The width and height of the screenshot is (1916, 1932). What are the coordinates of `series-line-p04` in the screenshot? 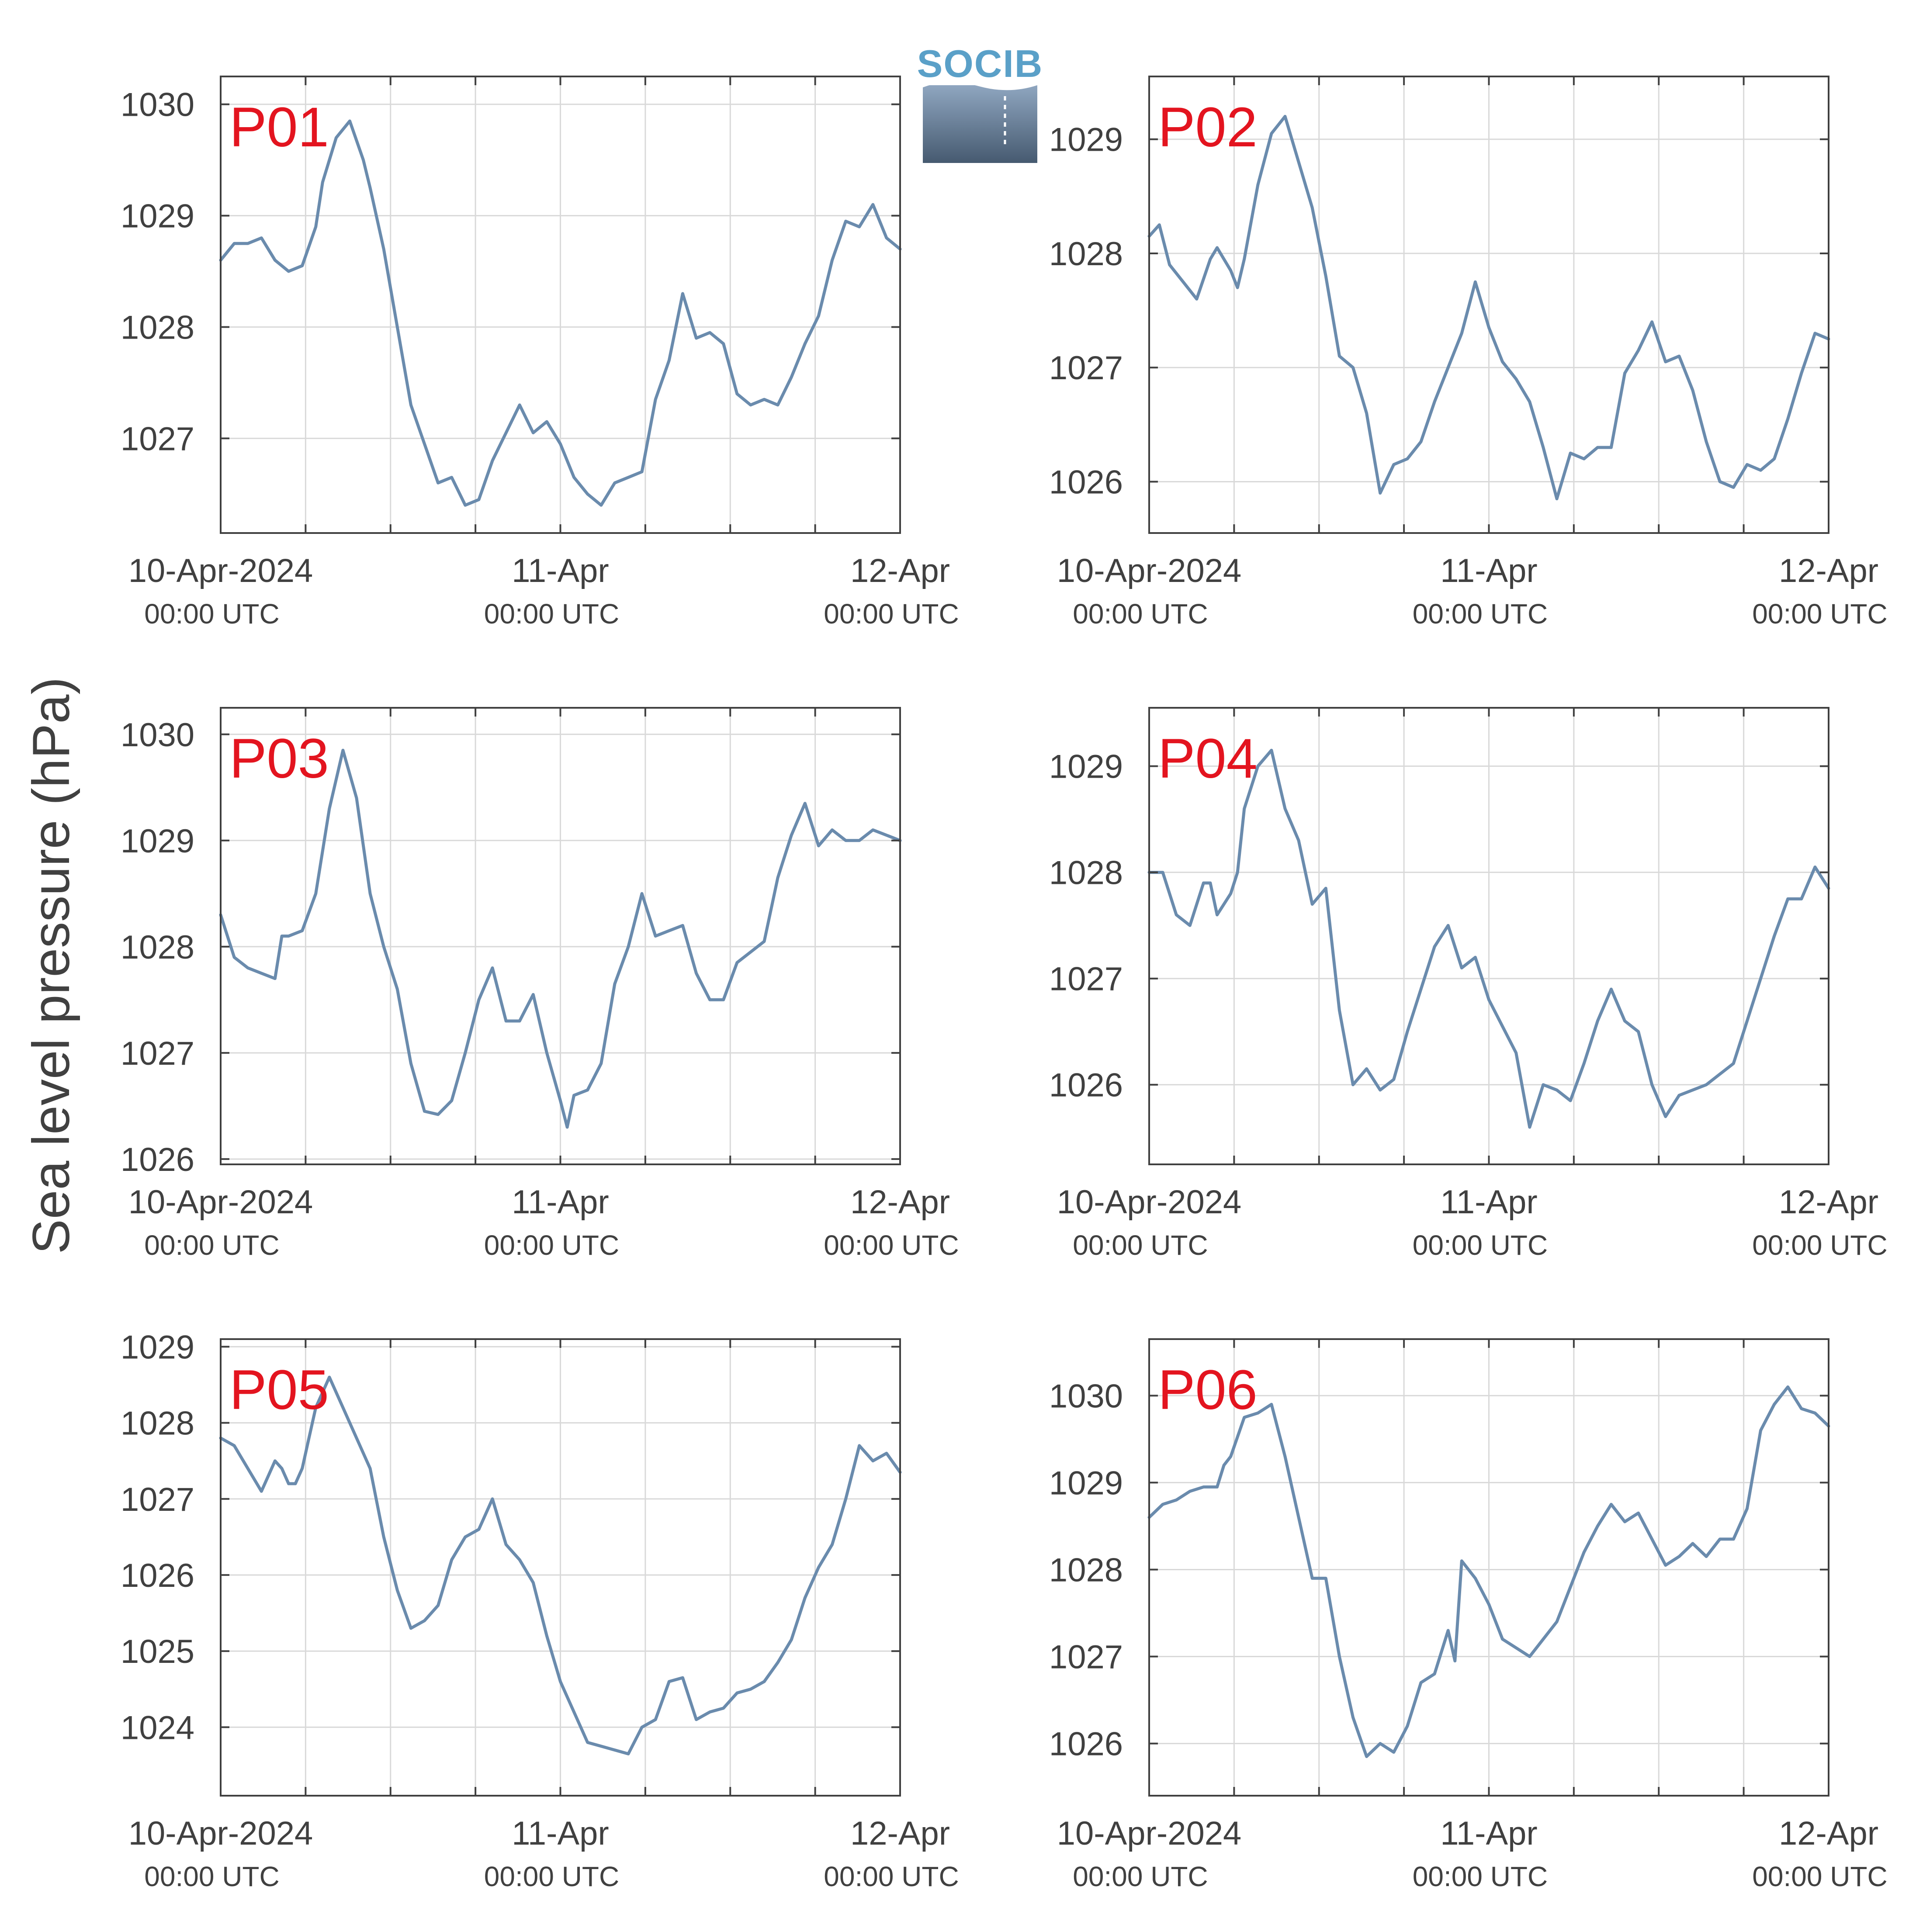 It's located at (1489, 938).